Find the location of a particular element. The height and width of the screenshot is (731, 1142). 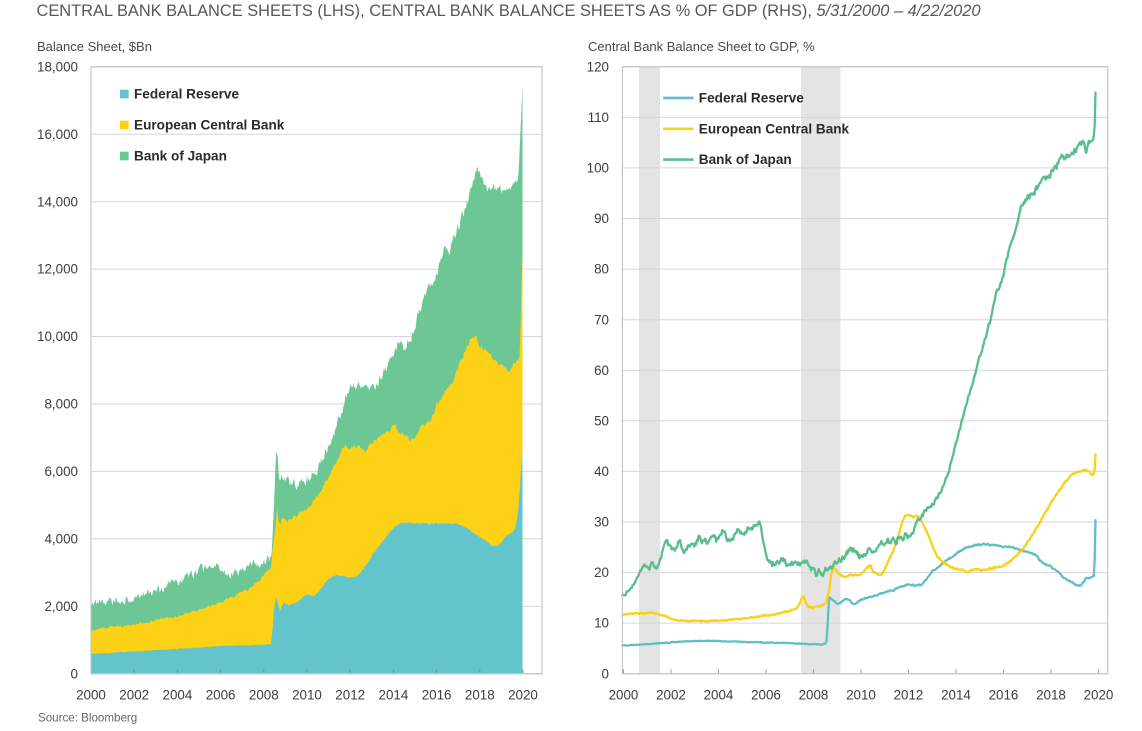

svg-text: 100 is located at coordinates (598, 168).